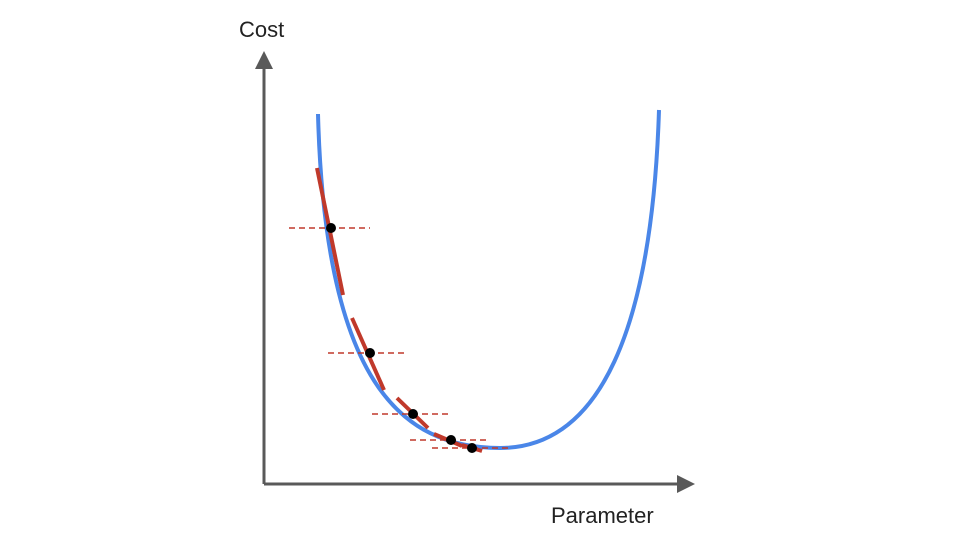 Image resolution: width=960 pixels, height=540 pixels. I want to click on y-axis-label: Cost, so click(262, 29).